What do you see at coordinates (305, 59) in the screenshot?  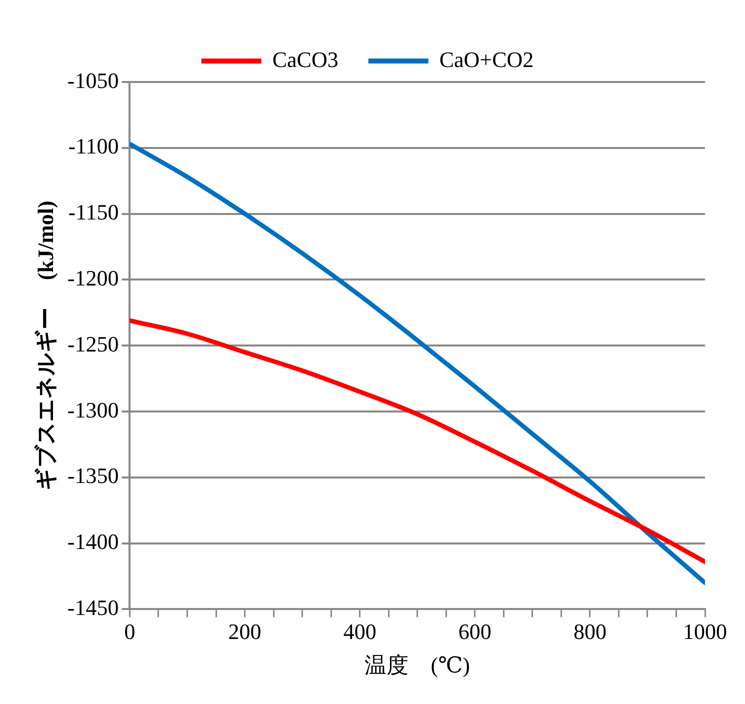 I see `legend-label: CaCO3` at bounding box center [305, 59].